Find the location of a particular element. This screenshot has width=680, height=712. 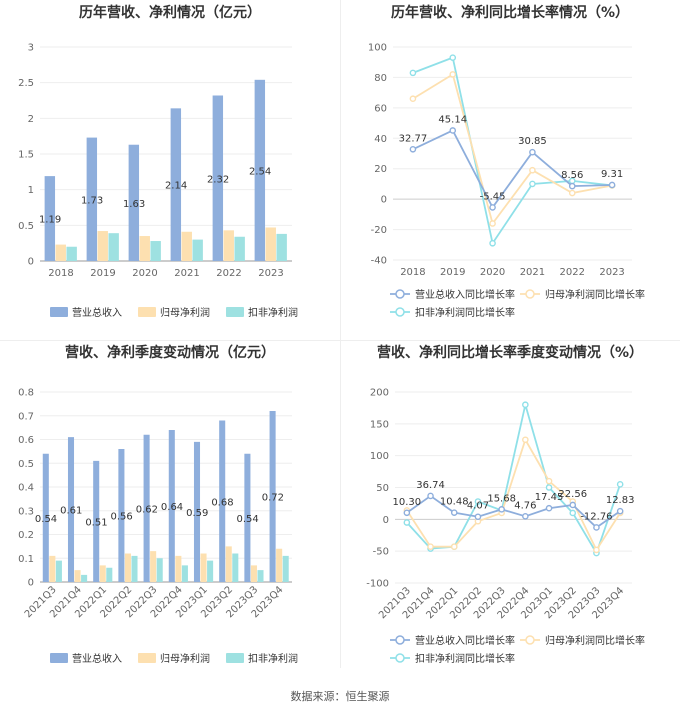

legend-label: 扣非净利润同比增长率 is located at coordinates (465, 658).